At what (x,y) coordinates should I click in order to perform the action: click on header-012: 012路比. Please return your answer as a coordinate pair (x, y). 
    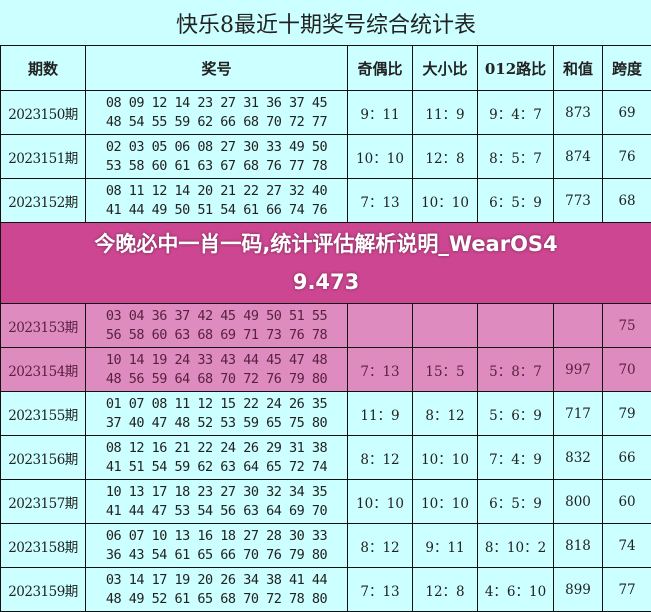
    Looking at the image, I should click on (516, 68).